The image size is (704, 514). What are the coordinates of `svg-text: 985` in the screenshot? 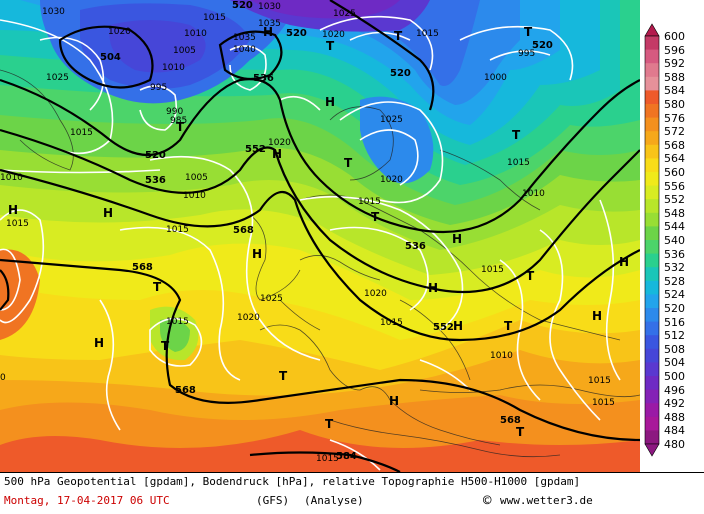 It's located at (178, 121).